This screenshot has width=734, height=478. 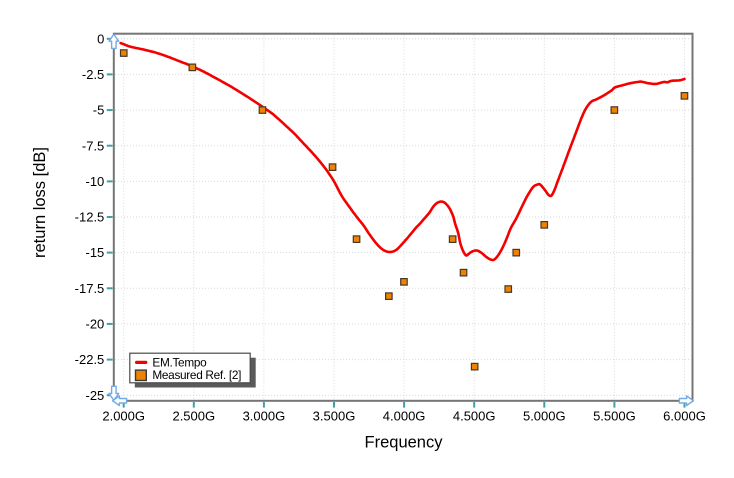 What do you see at coordinates (95, 252) in the screenshot?
I see `svg-text: -15` at bounding box center [95, 252].